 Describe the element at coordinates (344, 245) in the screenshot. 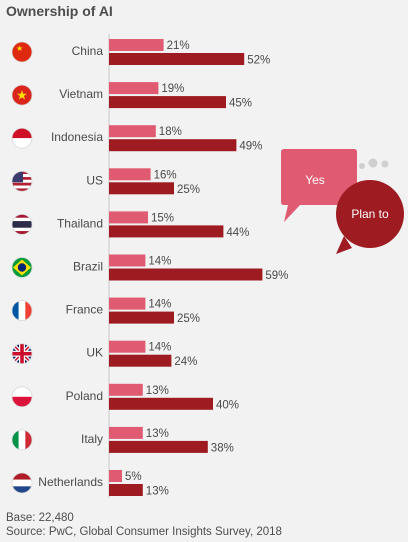

I see `legend-plan-to-tail` at that location.